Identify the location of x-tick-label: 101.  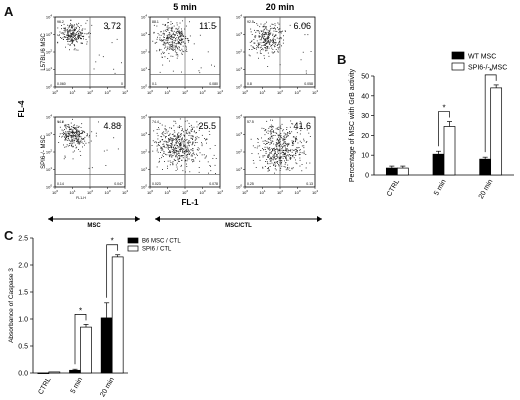
(72, 192).